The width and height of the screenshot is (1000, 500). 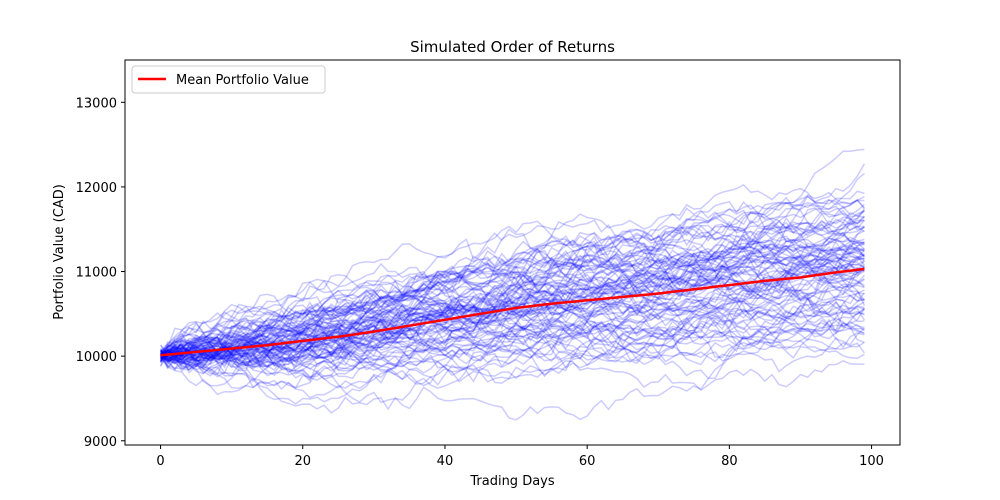 What do you see at coordinates (96, 273) in the screenshot?
I see `y-tick-label: 11000` at bounding box center [96, 273].